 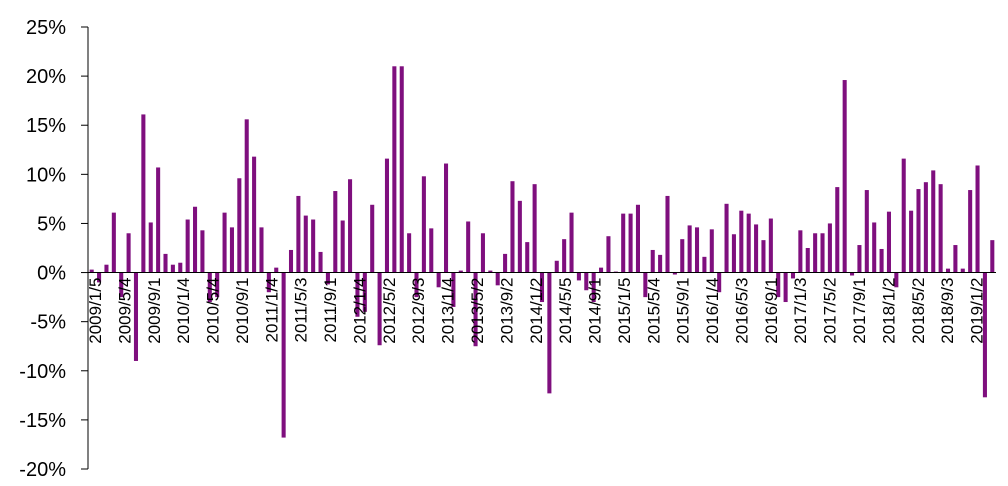 What do you see at coordinates (653, 311) in the screenshot?
I see `x-tick-label: 2015/5/4` at bounding box center [653, 311].